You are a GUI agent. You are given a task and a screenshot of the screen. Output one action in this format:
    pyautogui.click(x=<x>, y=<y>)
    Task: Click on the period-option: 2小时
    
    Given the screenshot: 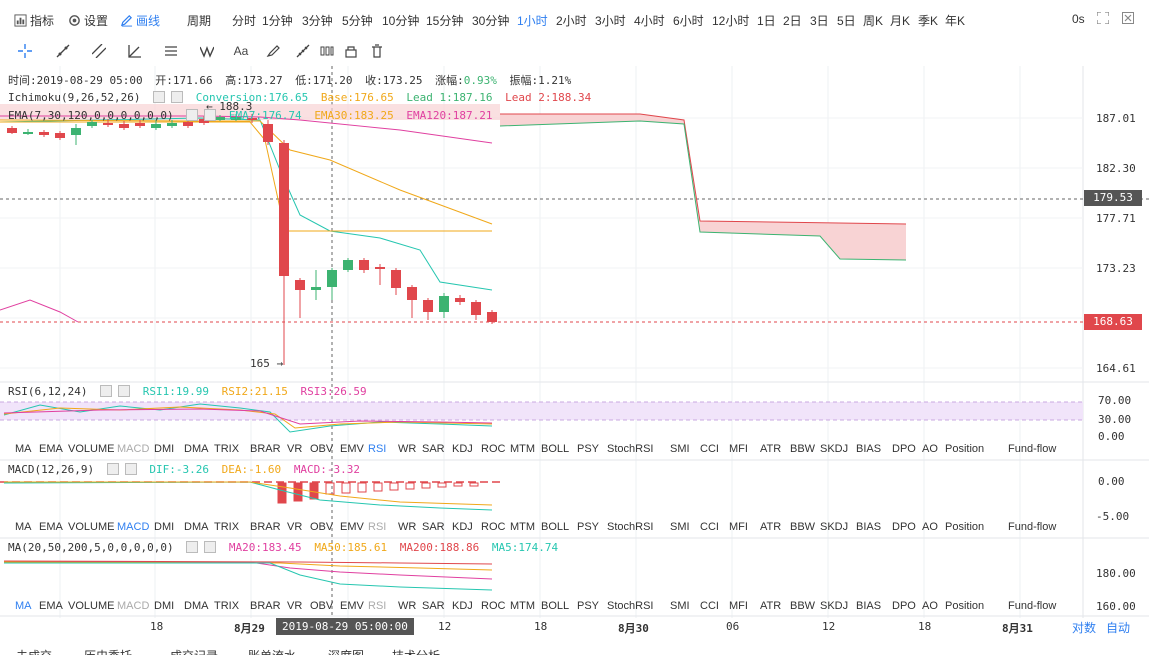 What is the action you would take?
    pyautogui.click(x=571, y=21)
    